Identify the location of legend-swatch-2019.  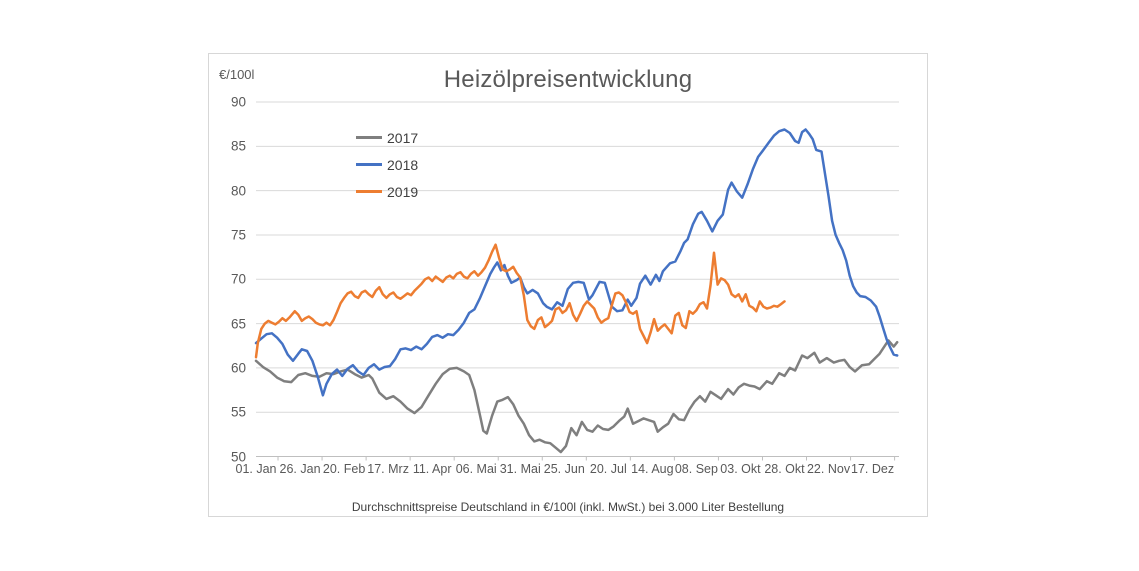
(369, 191).